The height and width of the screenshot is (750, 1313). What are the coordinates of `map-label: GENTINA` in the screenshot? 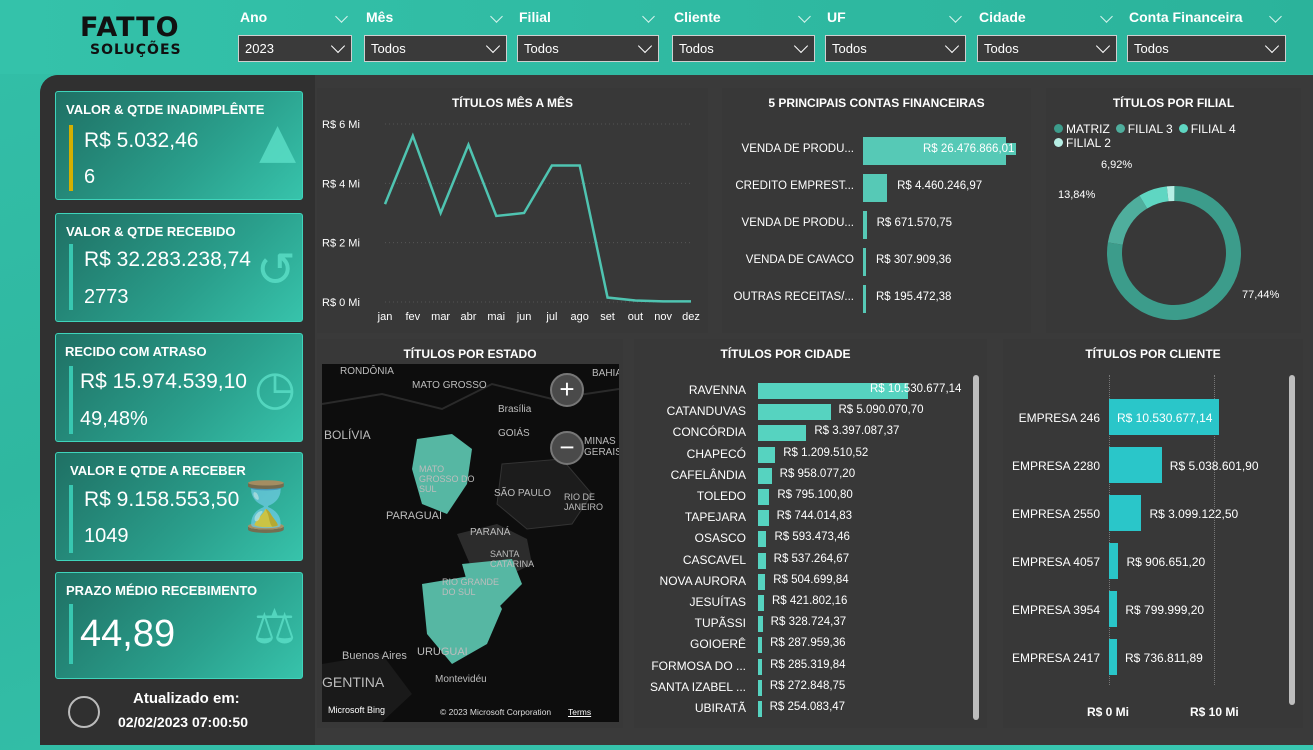 It's located at (353, 682).